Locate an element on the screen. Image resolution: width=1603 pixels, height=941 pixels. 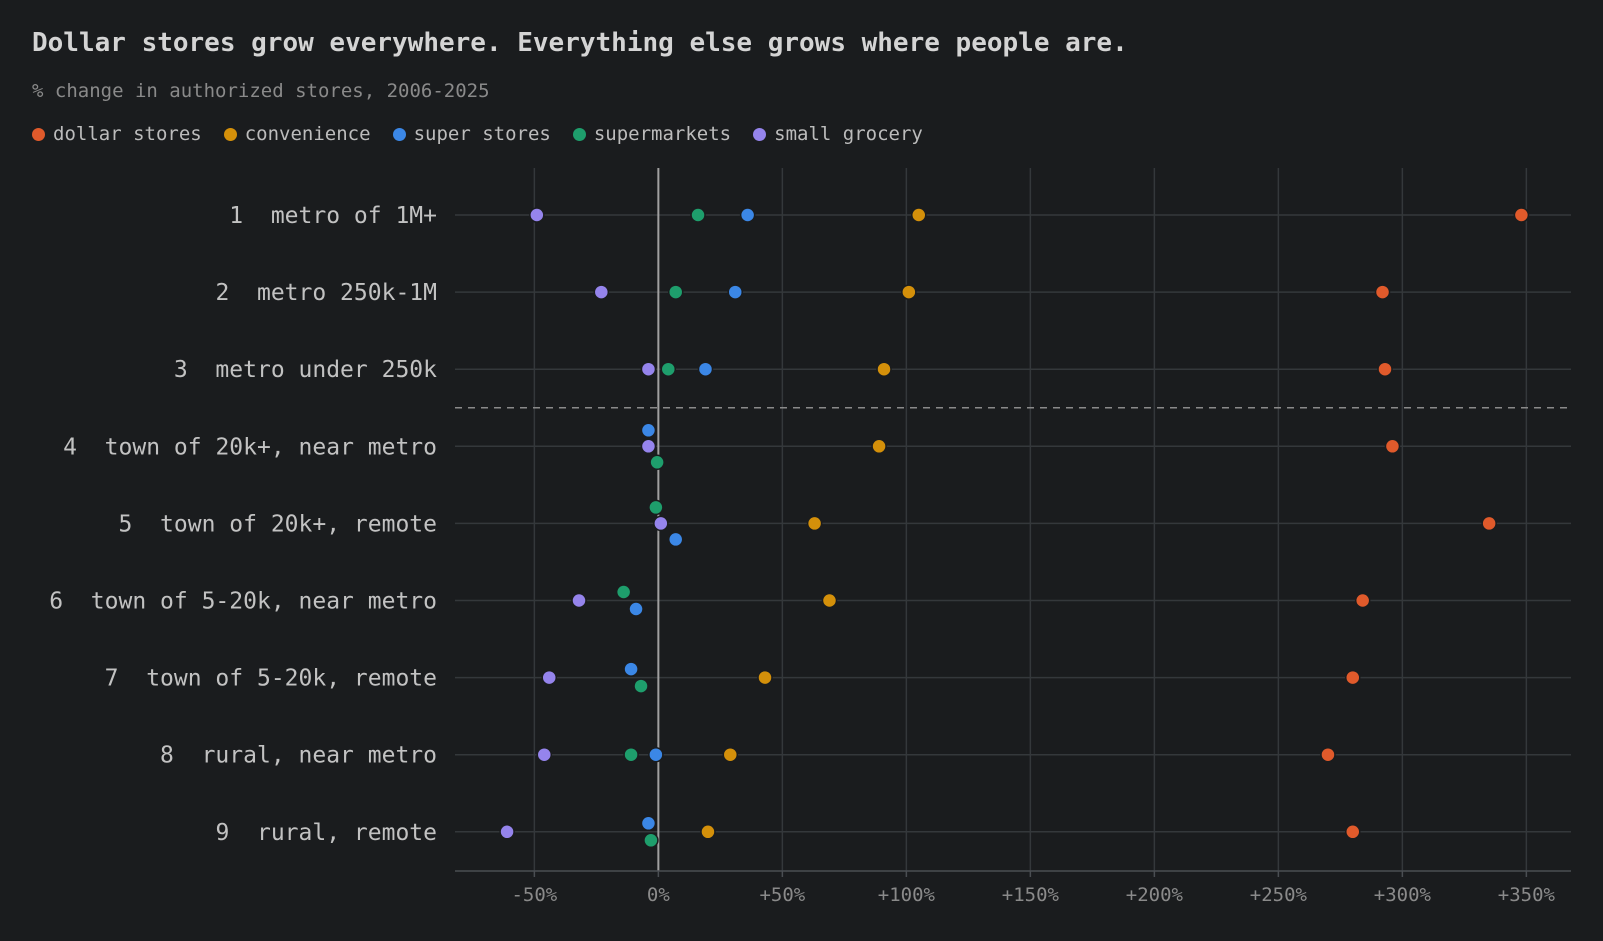
legend-item-super-stores: super stores is located at coordinates (471, 134).